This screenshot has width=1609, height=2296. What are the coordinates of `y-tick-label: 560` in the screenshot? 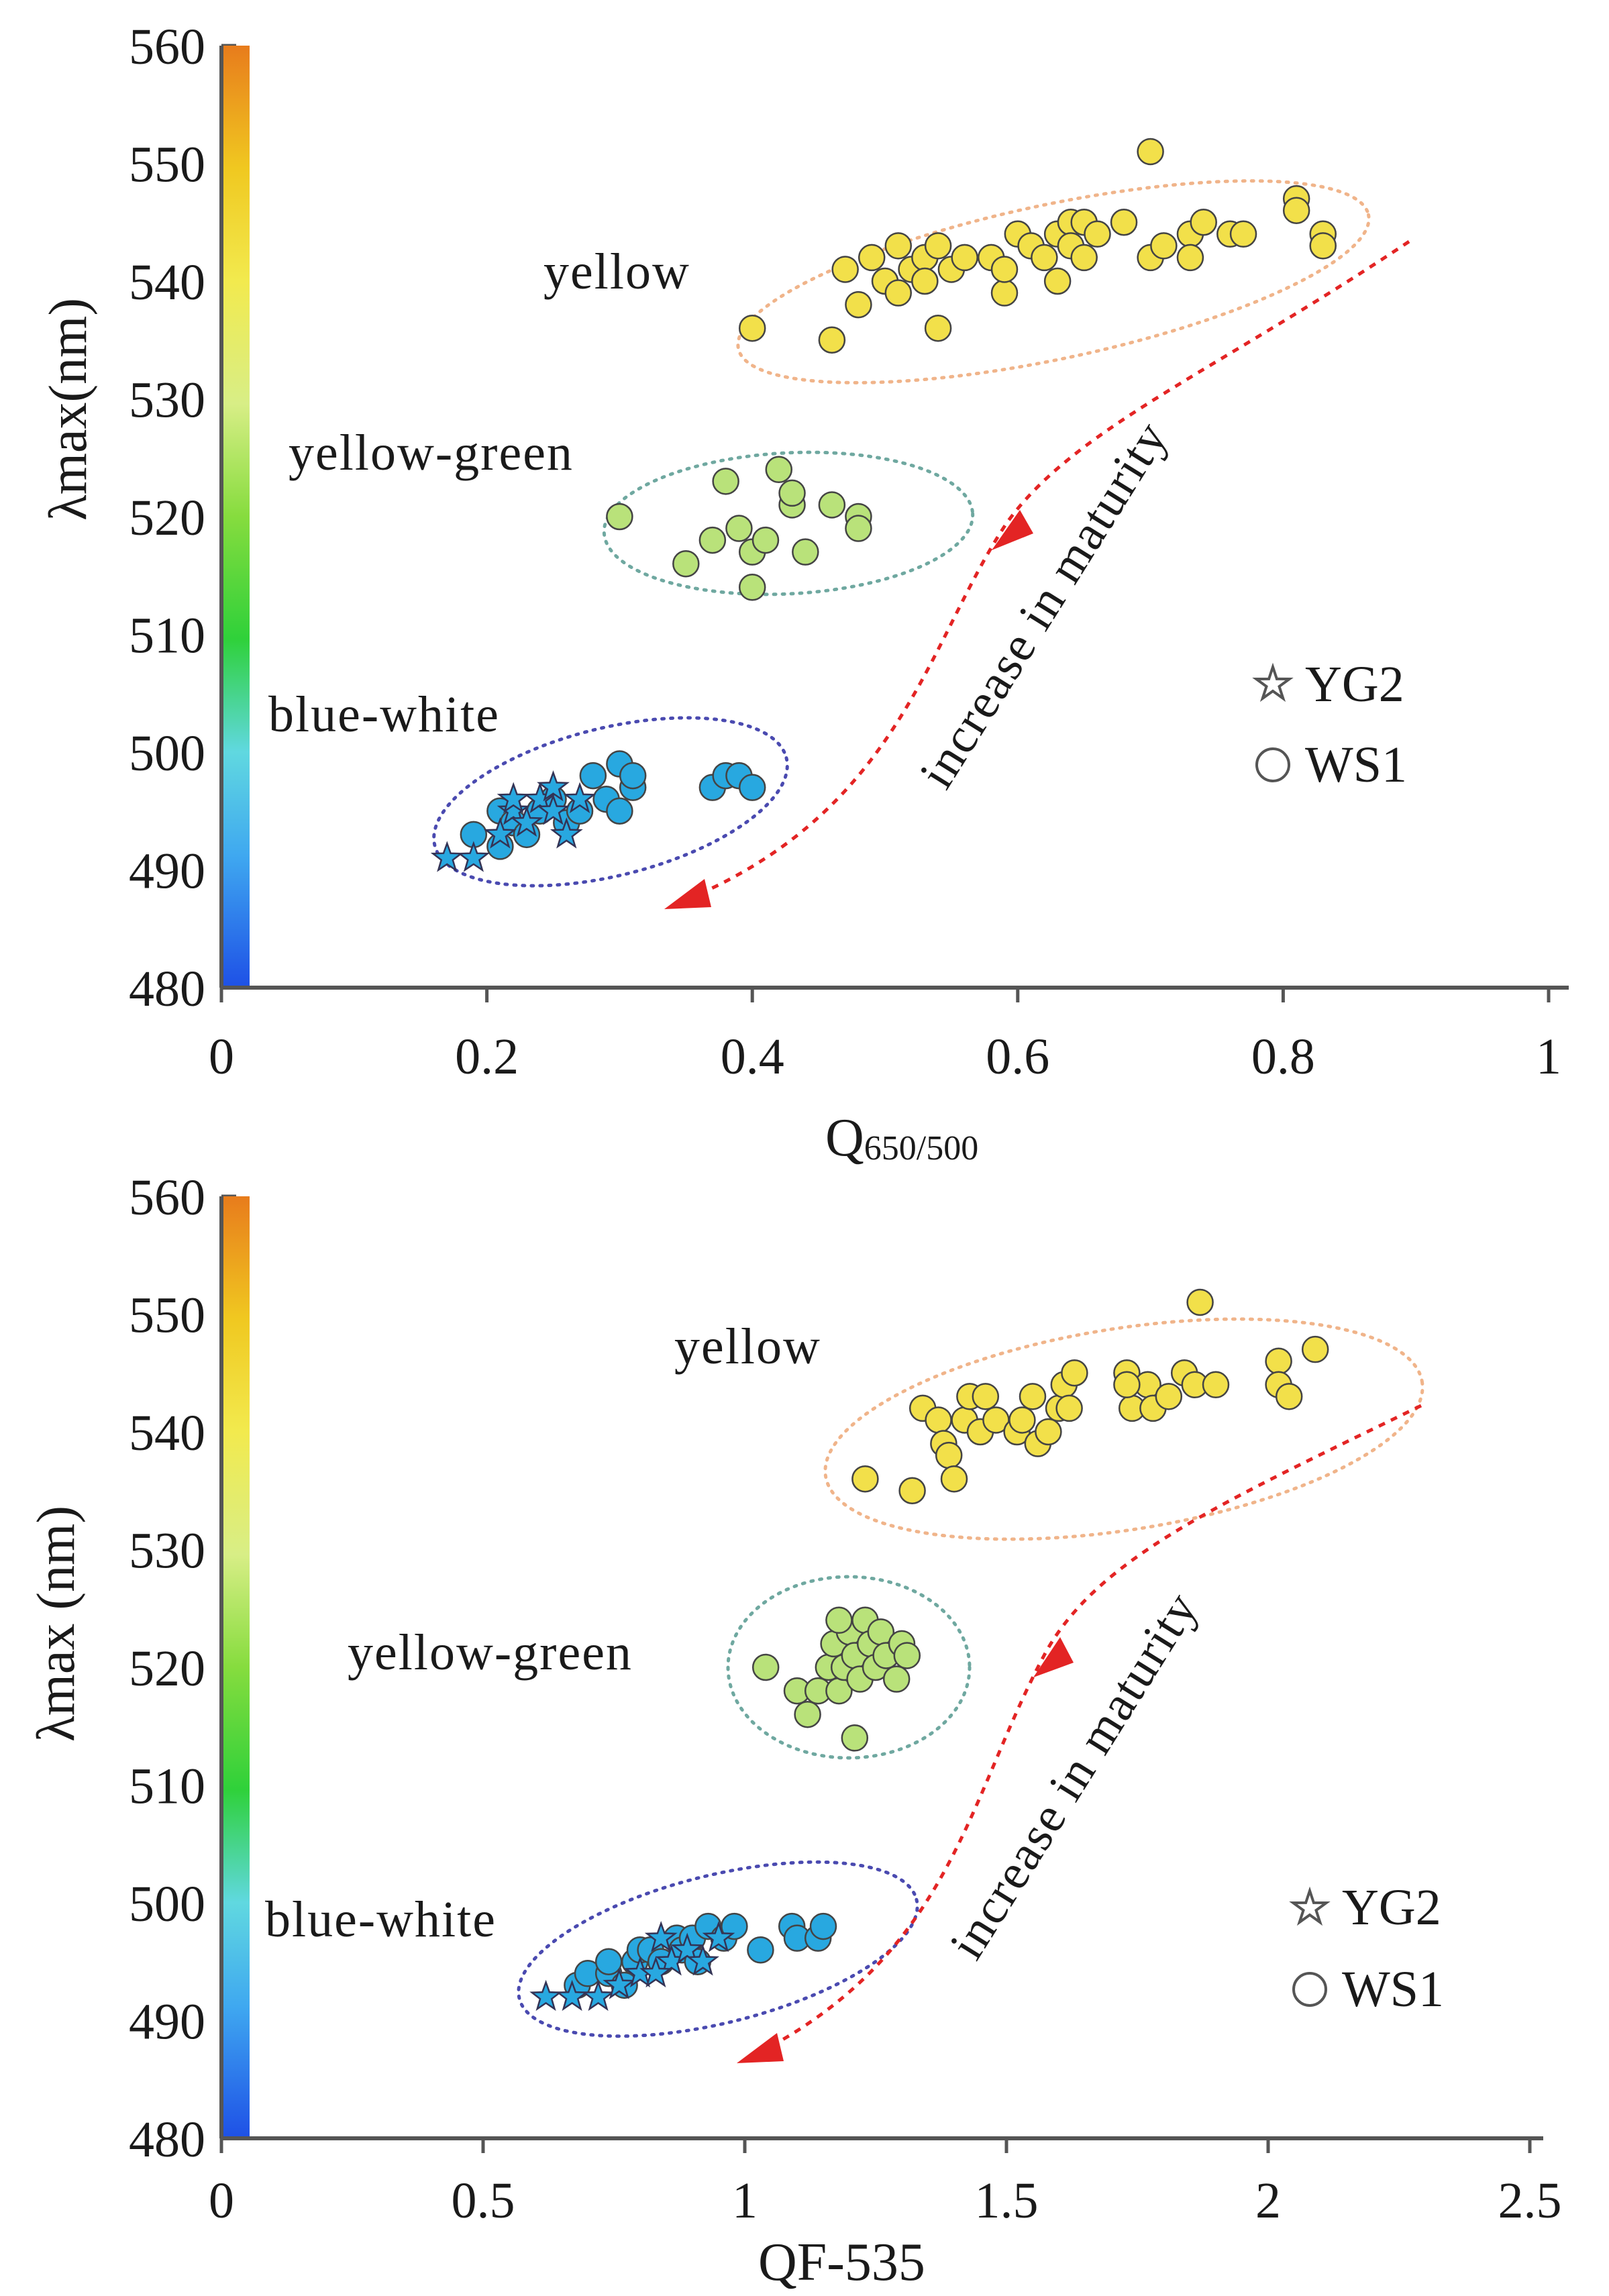 It's located at (167, 1197).